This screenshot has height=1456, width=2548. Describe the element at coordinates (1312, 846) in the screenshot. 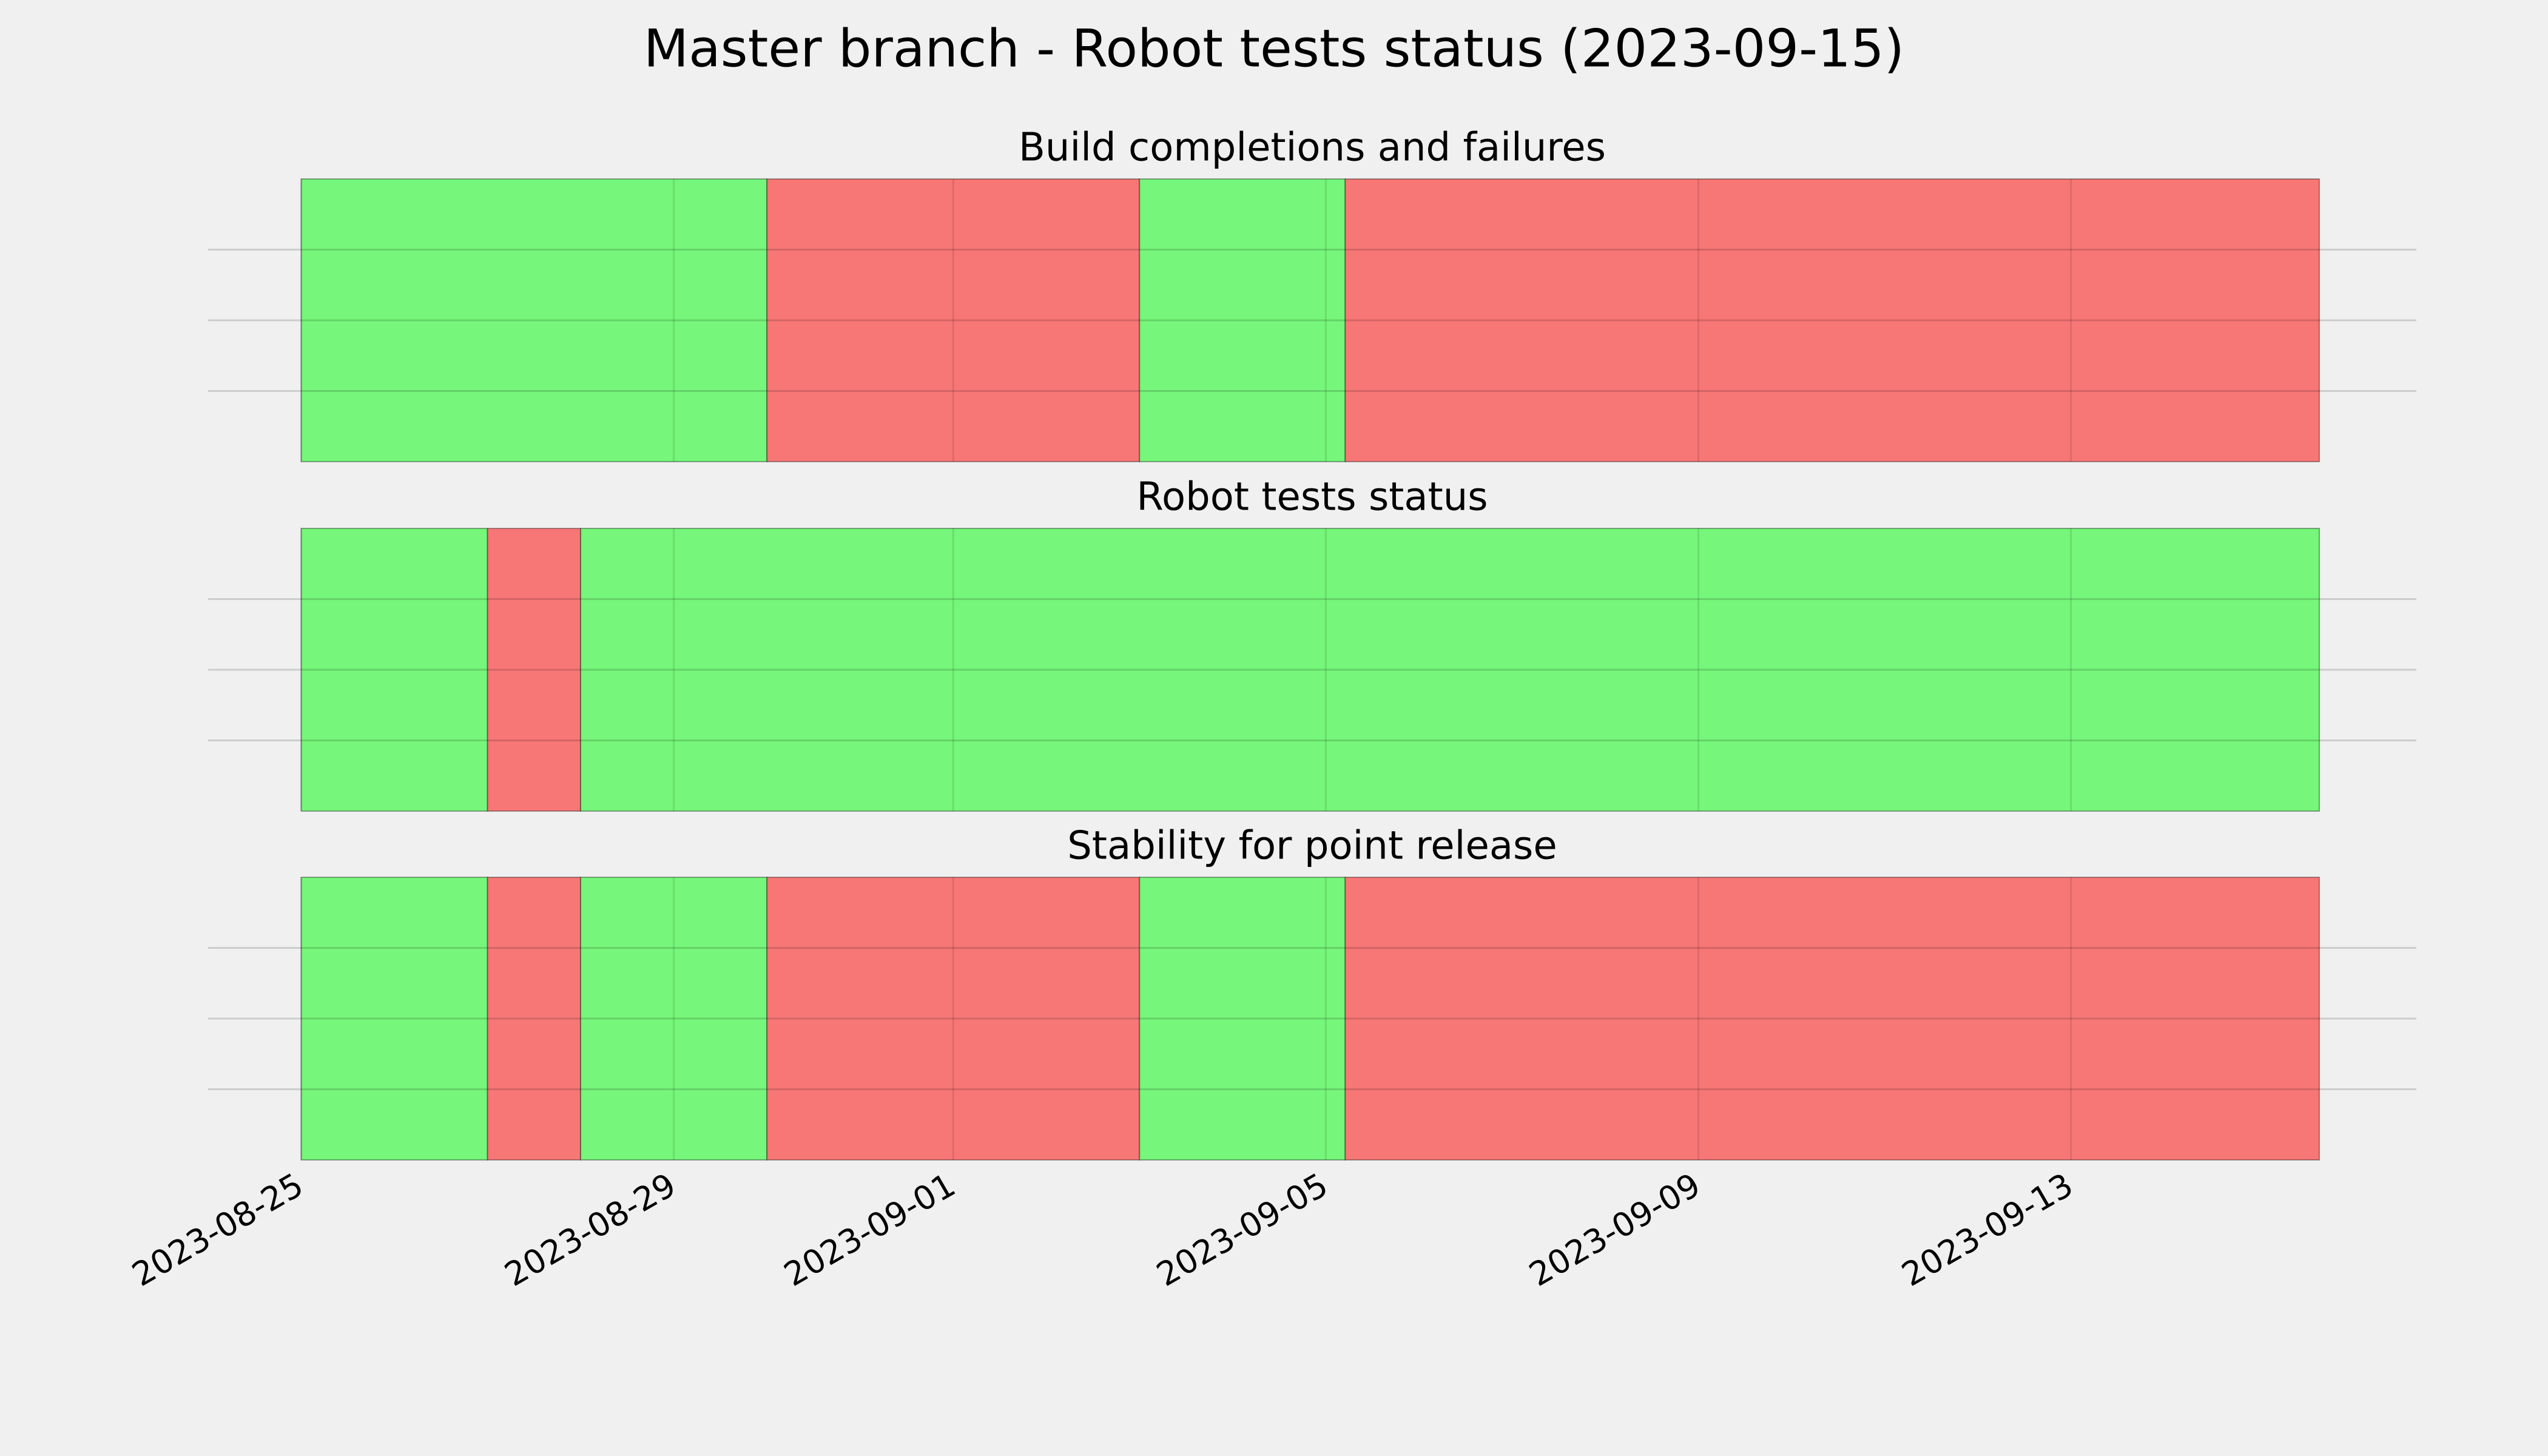

I see `panel-title: Stability for point release` at that location.